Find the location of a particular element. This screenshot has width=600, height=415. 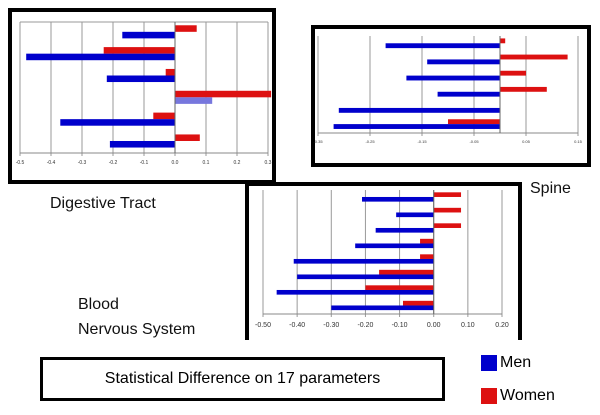

digestive-tick-label: -0.3 is located at coordinates (82, 163).